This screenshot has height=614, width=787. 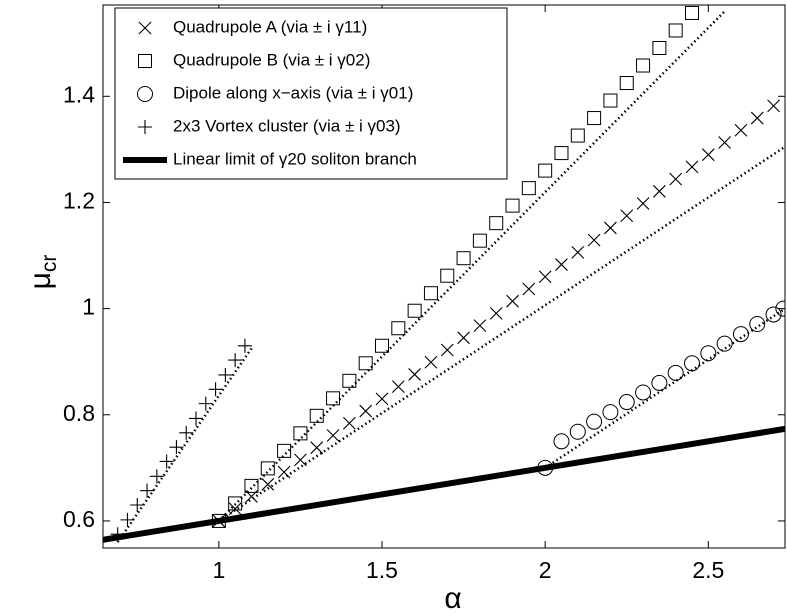 I want to click on legend-label: Quadrupole A (via ± i γ11), so click(x=270, y=26).